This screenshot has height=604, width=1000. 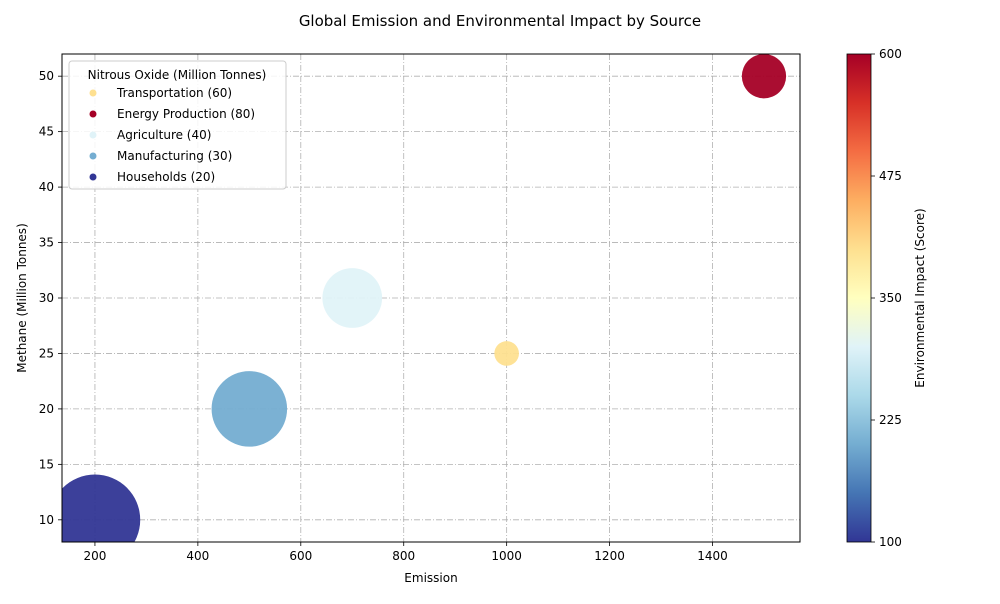 What do you see at coordinates (764, 76) in the screenshot?
I see `bubble-energy-production` at bounding box center [764, 76].